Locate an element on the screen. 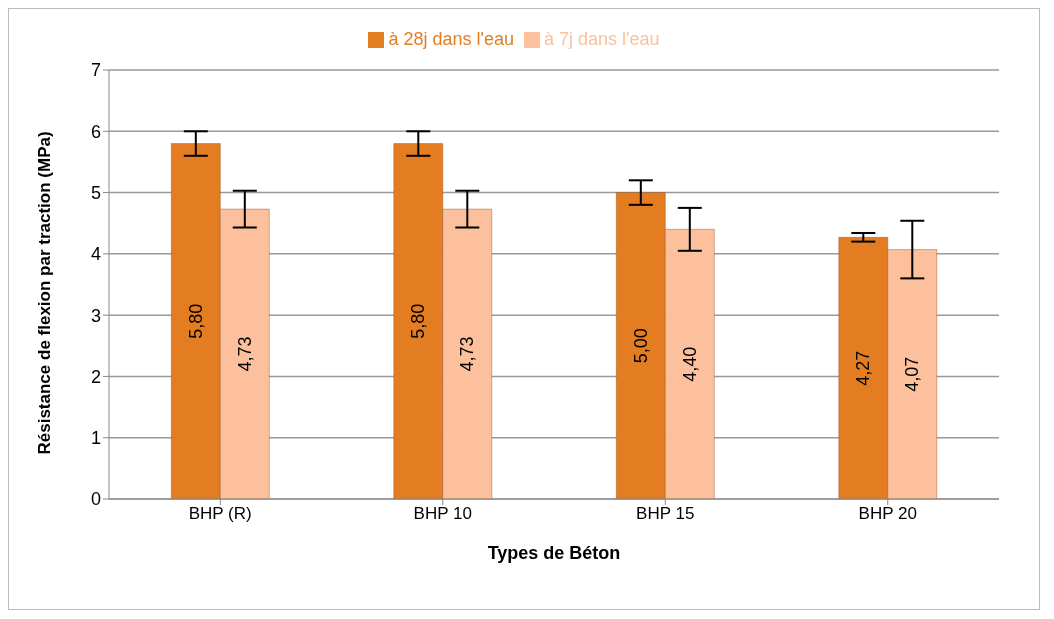 This screenshot has width=1054, height=619. data-label: 5,00 is located at coordinates (640, 346).